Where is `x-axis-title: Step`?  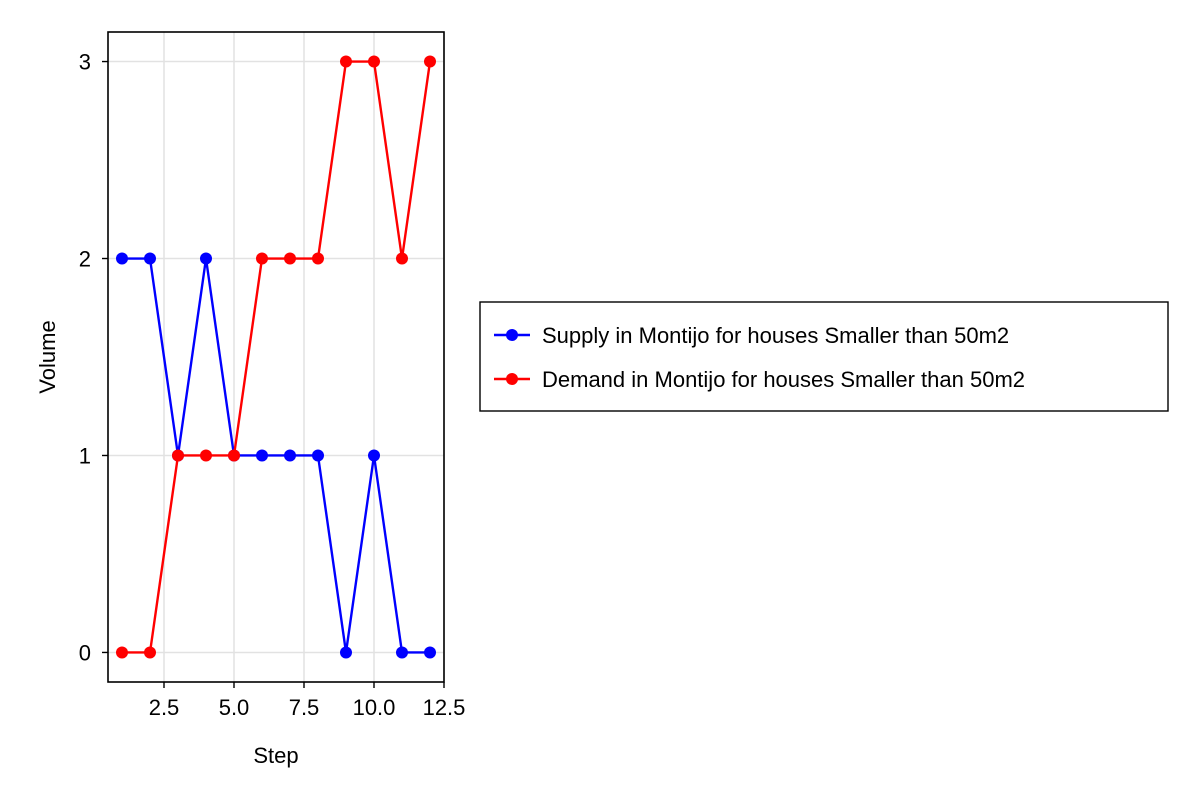
x-axis-title: Step is located at coordinates (275, 755).